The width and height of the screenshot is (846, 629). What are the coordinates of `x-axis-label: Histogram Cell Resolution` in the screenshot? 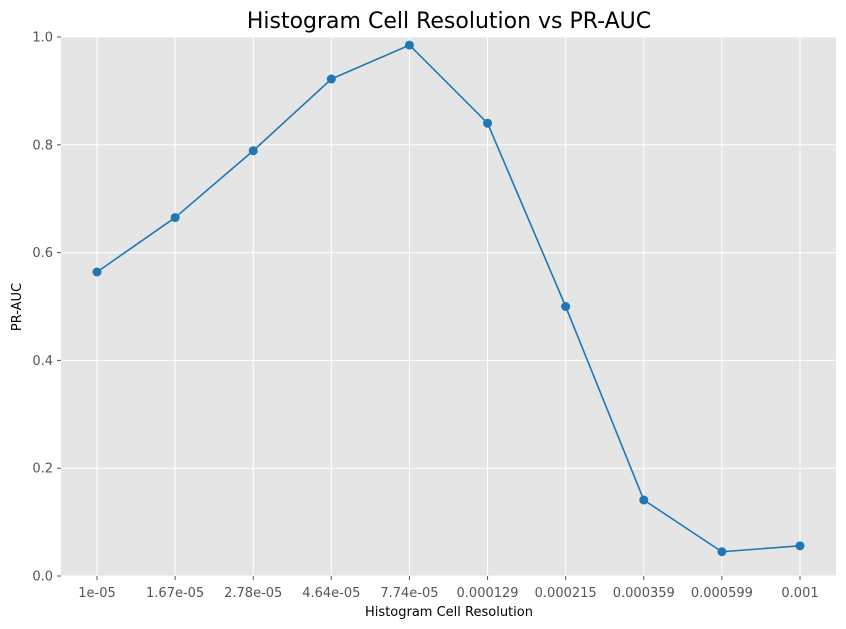 It's located at (449, 612).